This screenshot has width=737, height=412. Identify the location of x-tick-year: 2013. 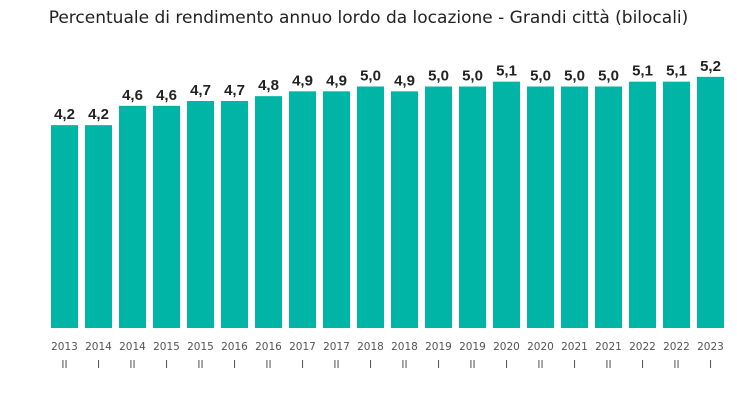
(64, 347).